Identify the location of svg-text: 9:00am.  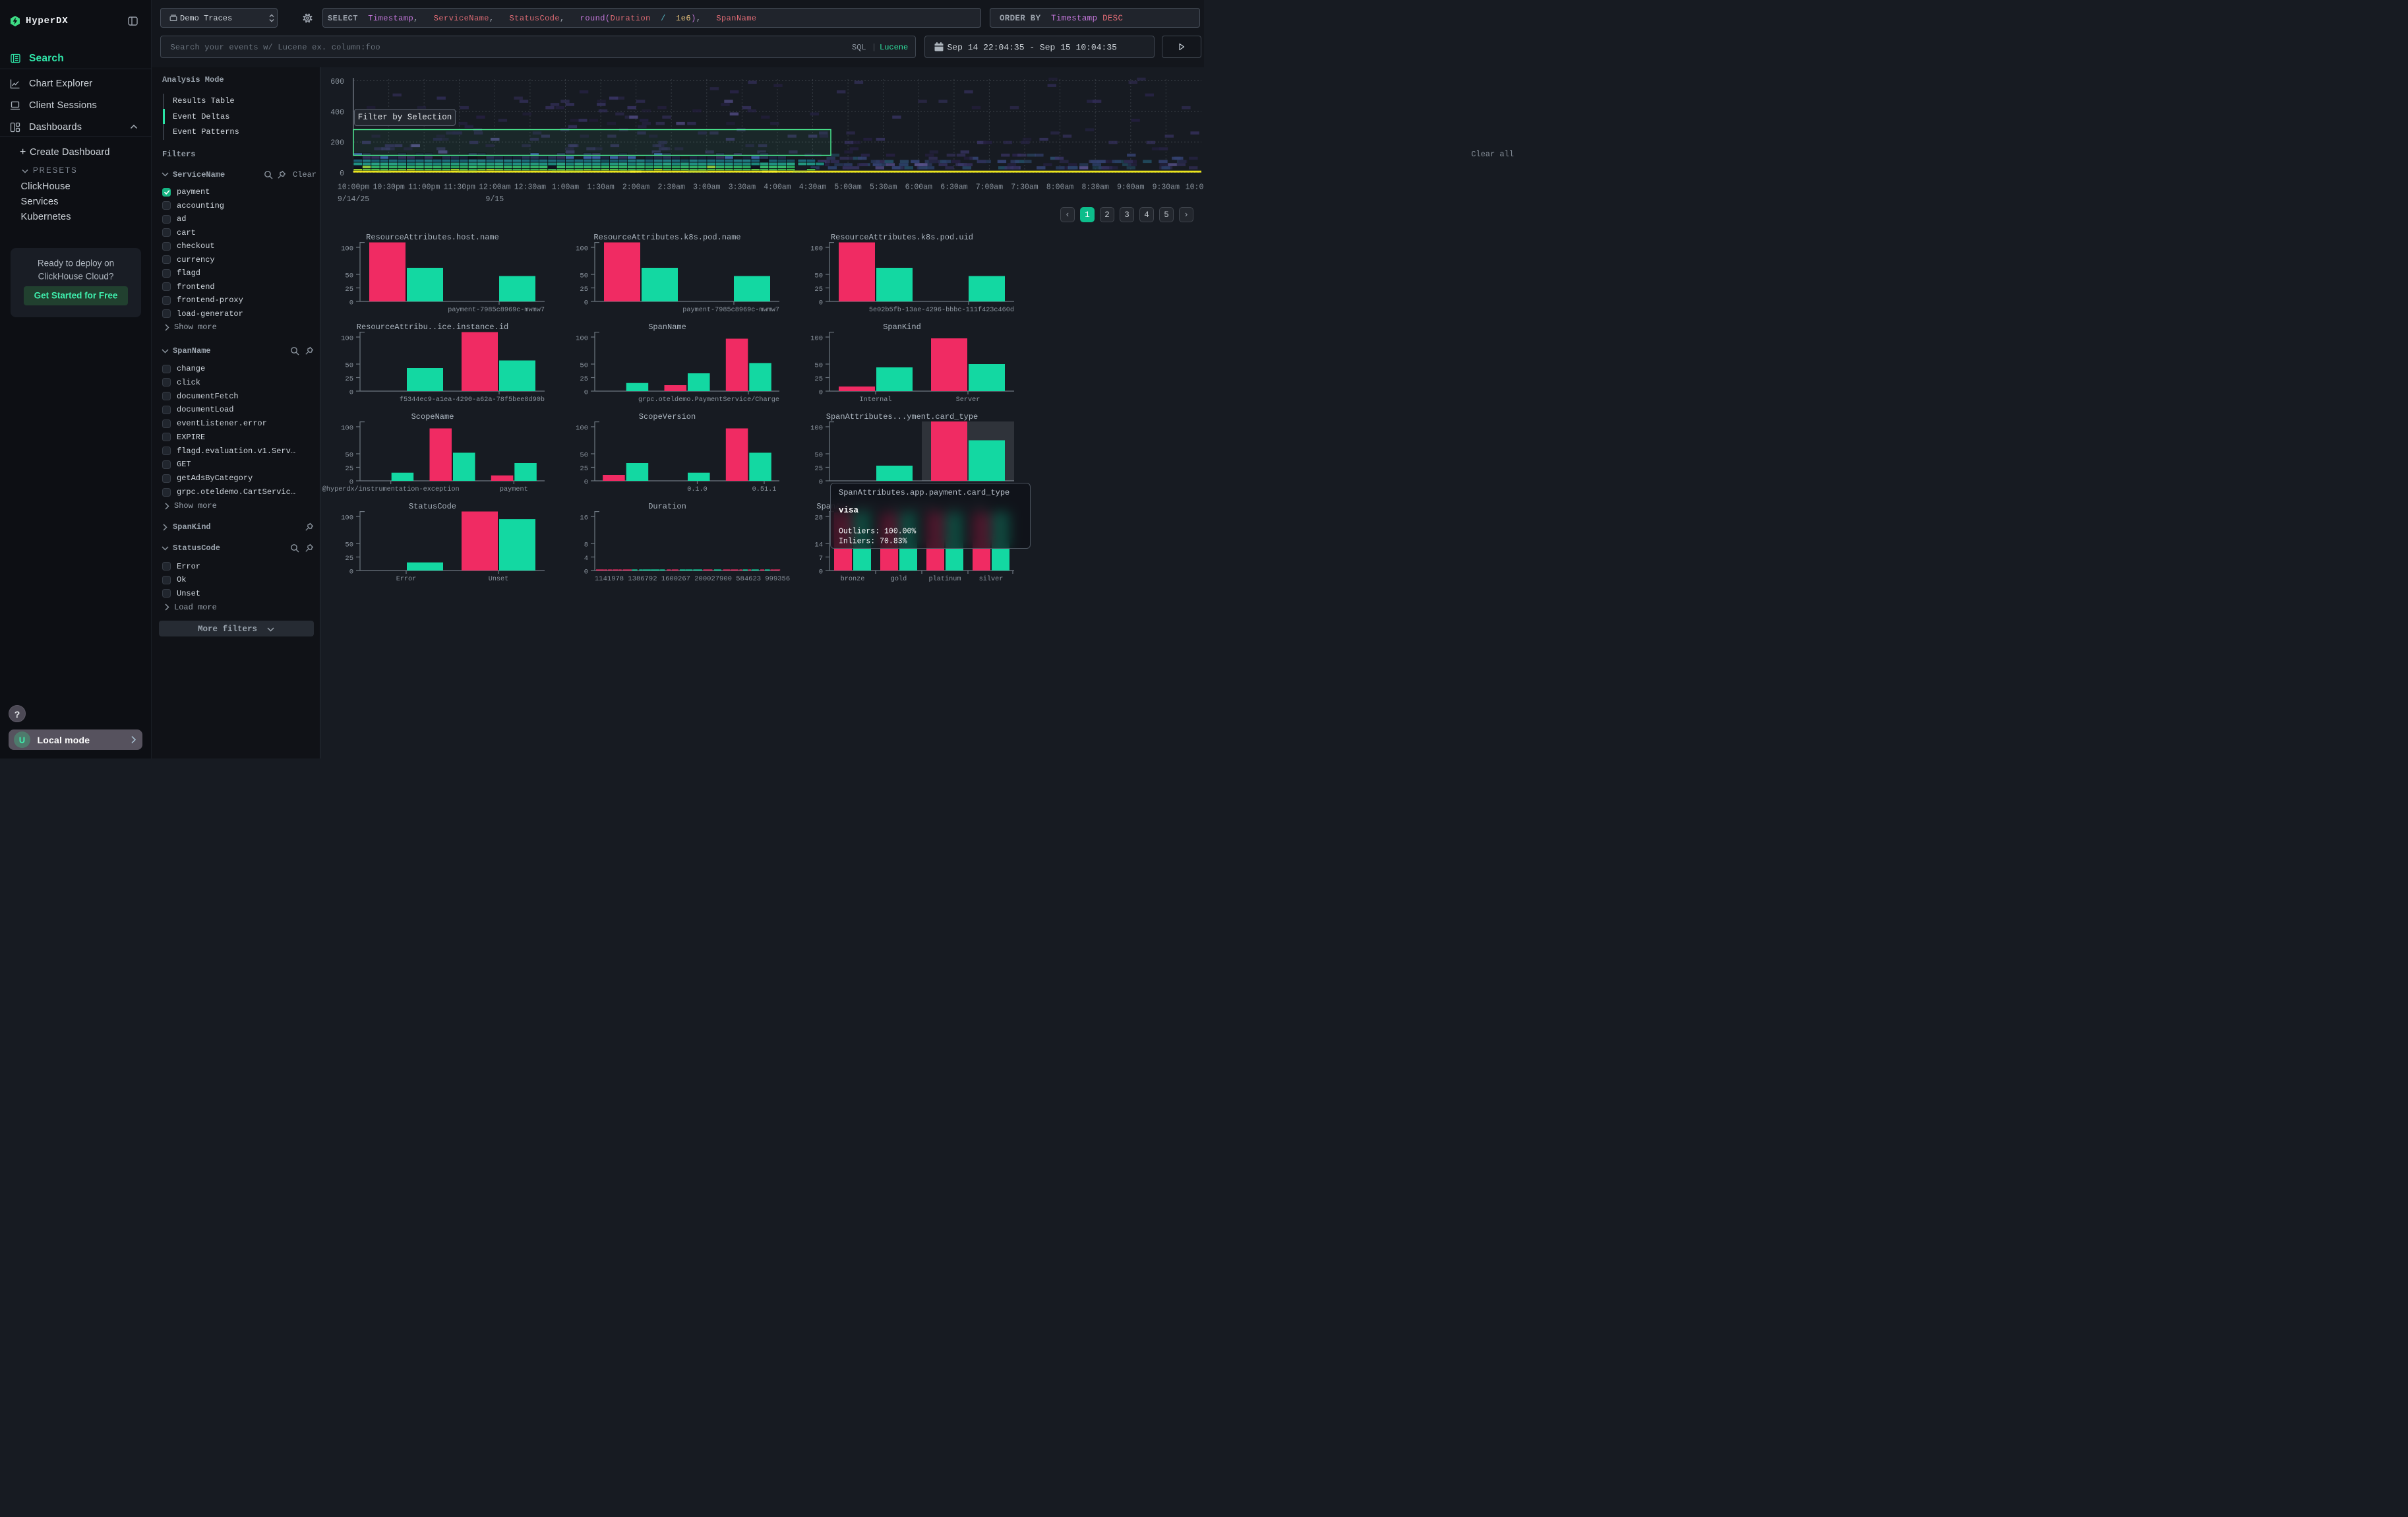
(1131, 187).